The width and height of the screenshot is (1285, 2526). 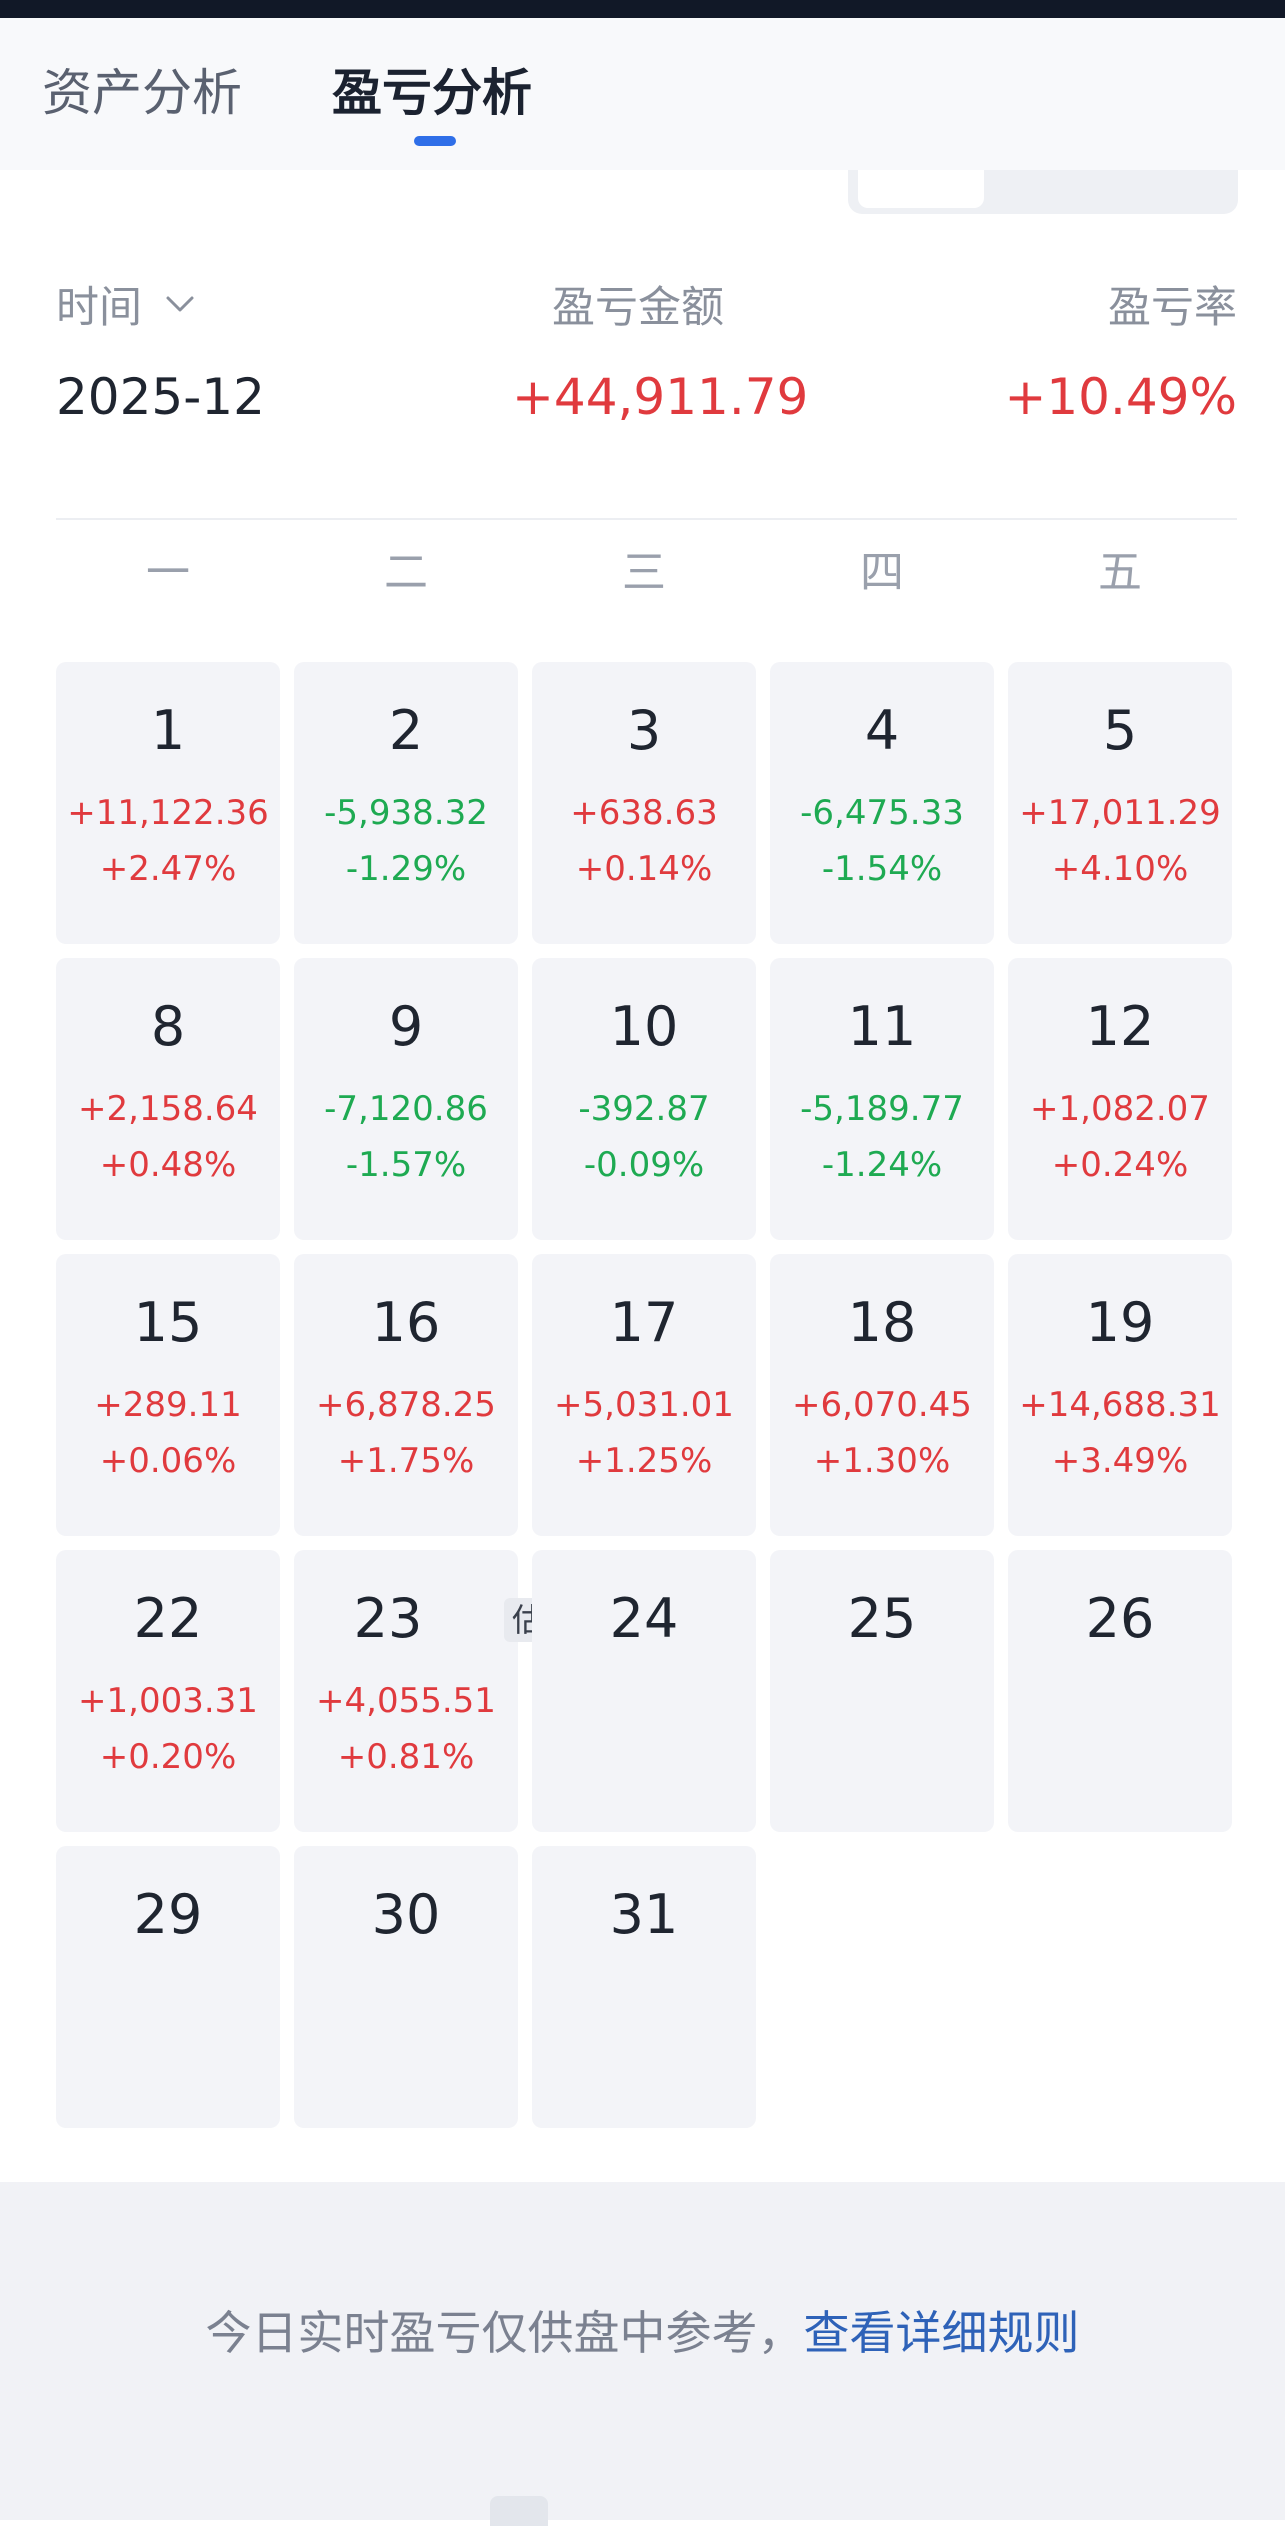 What do you see at coordinates (882, 1618) in the screenshot?
I see `day-number: 25` at bounding box center [882, 1618].